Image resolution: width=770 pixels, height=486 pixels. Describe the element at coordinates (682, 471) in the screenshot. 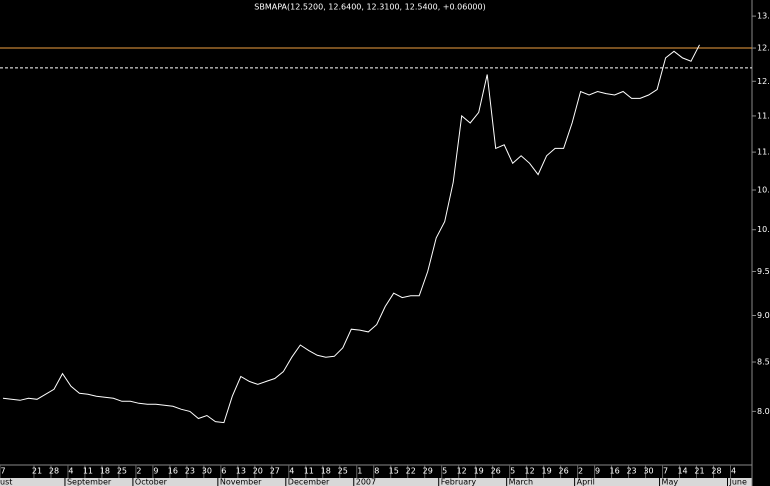

I see `x-tick-label: 14` at that location.